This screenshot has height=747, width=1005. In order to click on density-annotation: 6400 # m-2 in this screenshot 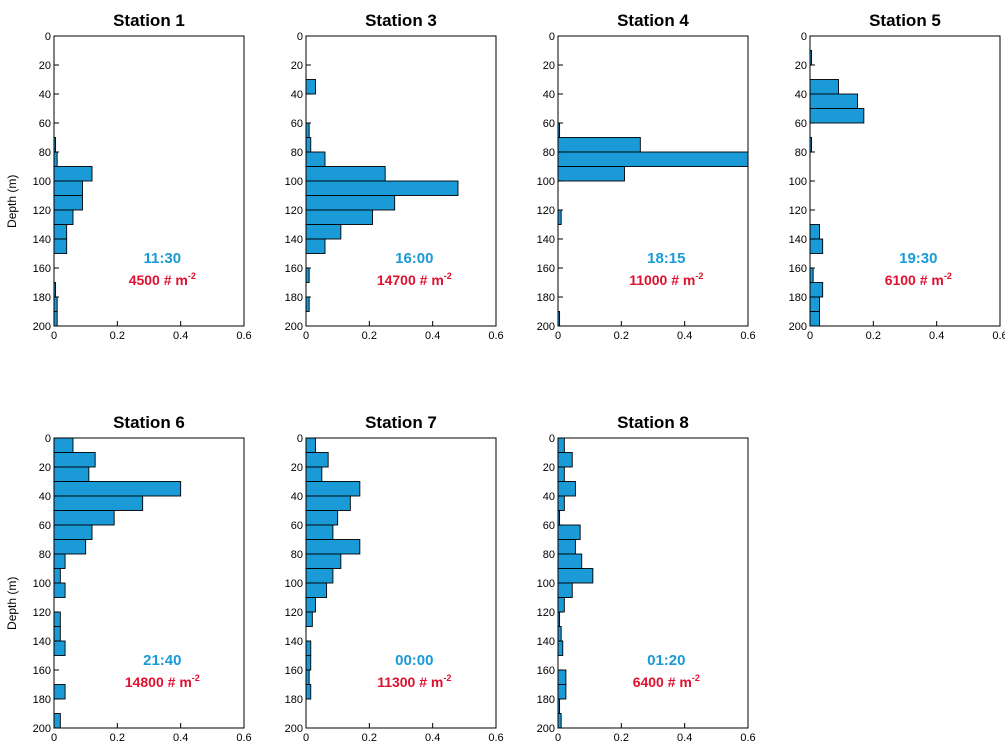, I will do `click(666, 681)`.